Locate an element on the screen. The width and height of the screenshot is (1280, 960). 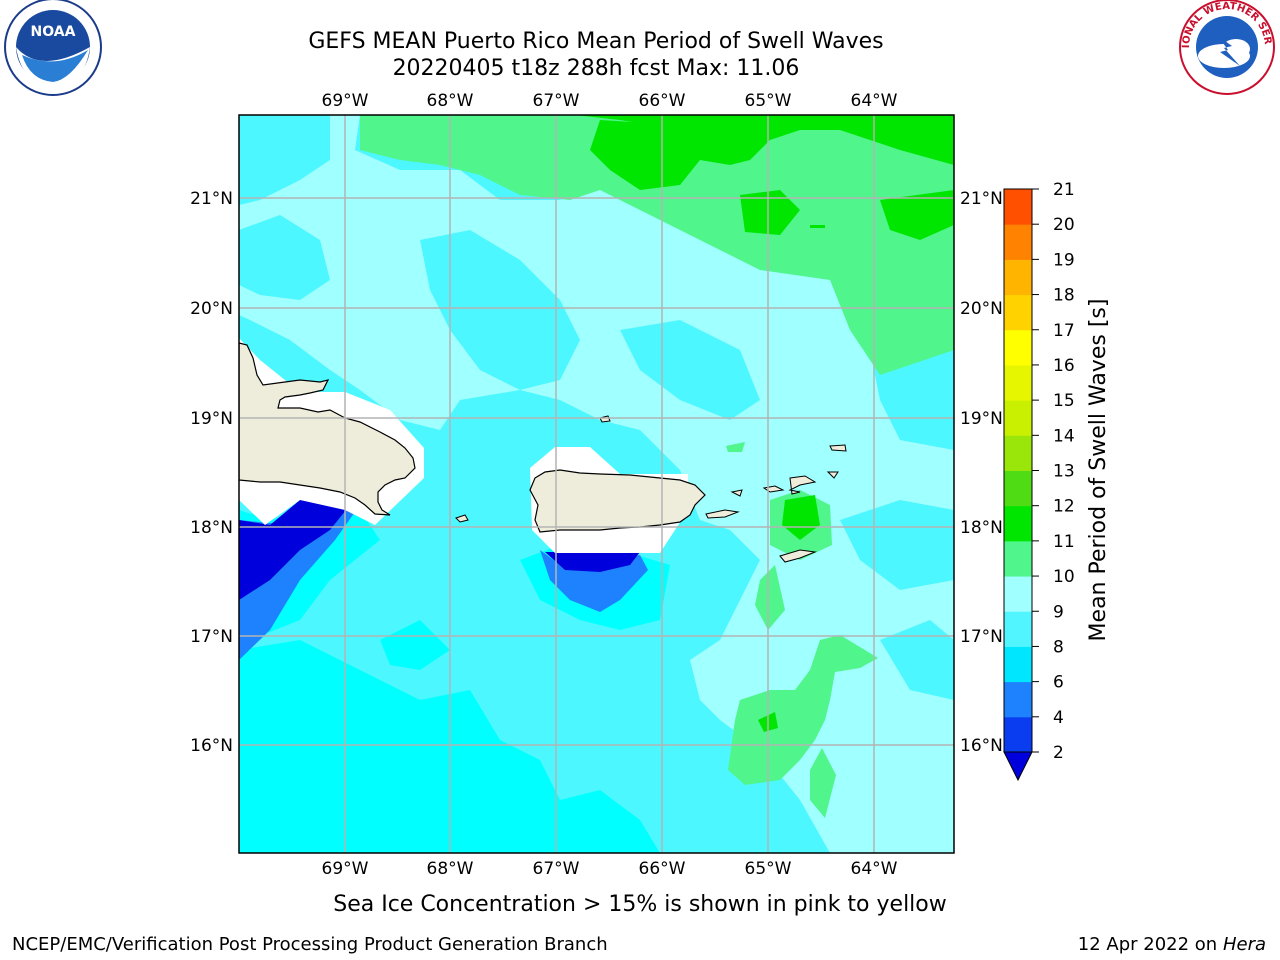
colorbar-tick-label: 20 is located at coordinates (1064, 225).